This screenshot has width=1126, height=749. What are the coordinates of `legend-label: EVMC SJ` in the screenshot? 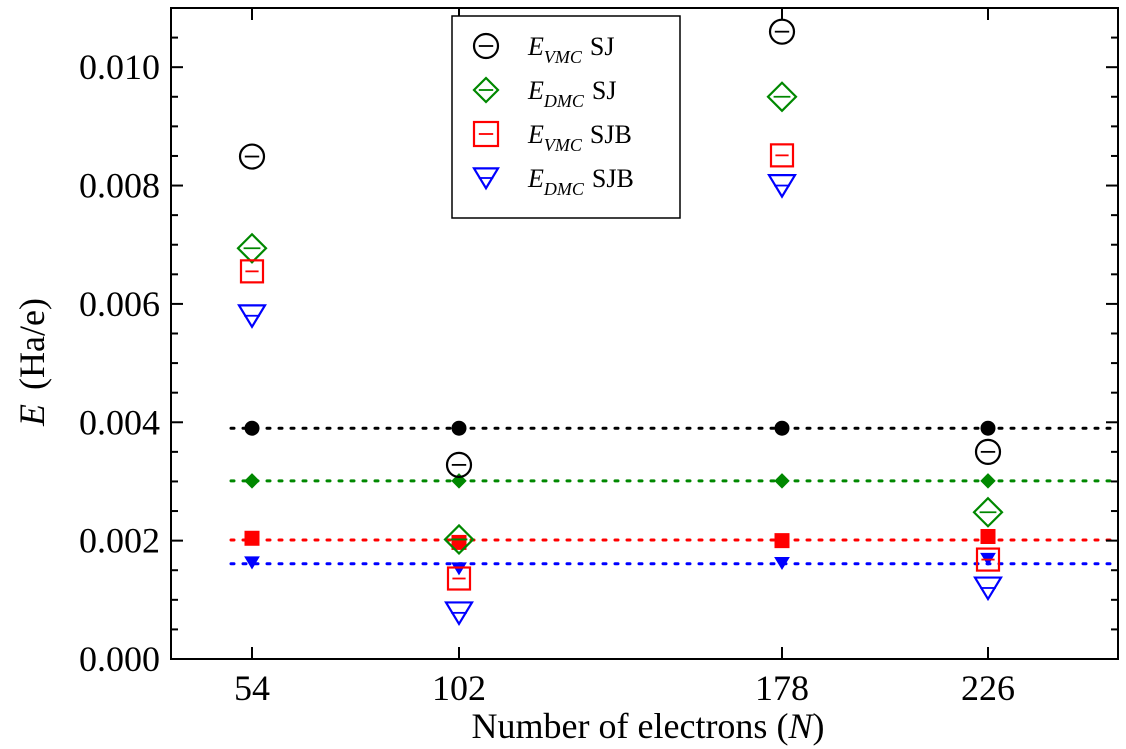 It's located at (570, 49).